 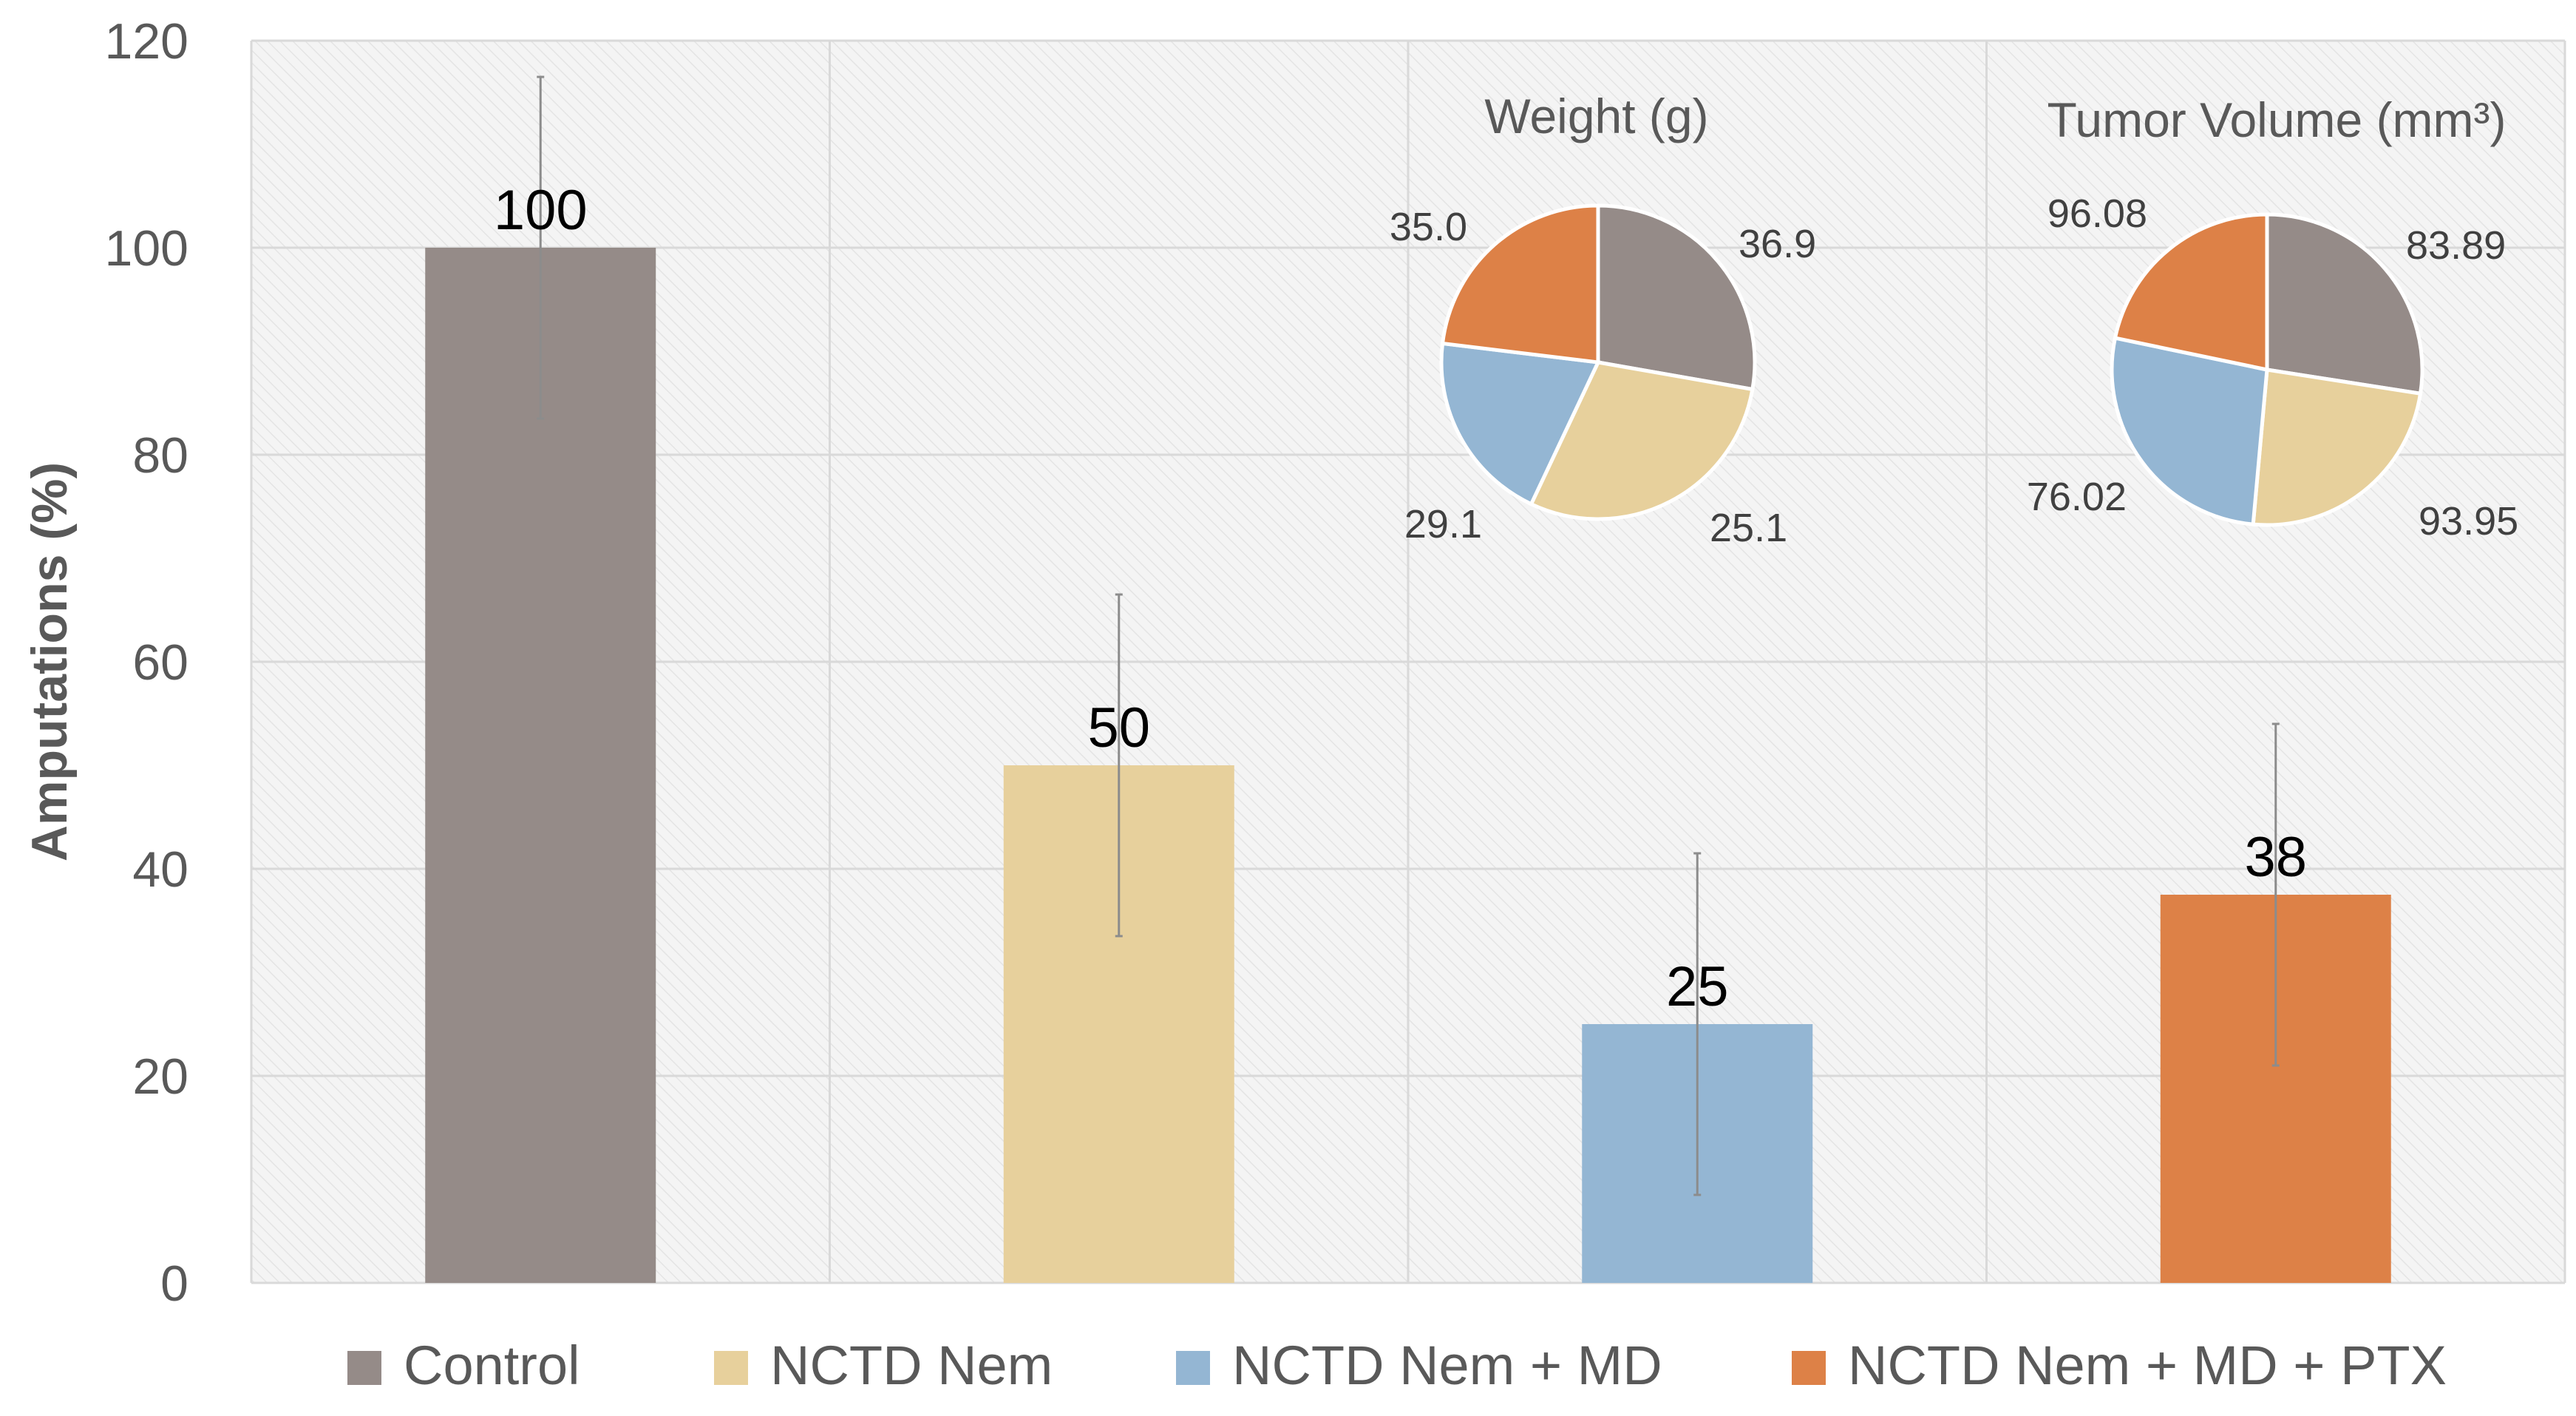 What do you see at coordinates (1596, 116) in the screenshot?
I see `weight-pie-title: Weight (g)` at bounding box center [1596, 116].